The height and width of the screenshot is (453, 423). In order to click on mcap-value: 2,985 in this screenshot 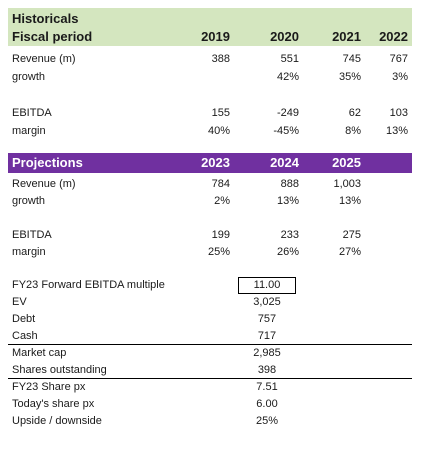, I will do `click(267, 353)`.